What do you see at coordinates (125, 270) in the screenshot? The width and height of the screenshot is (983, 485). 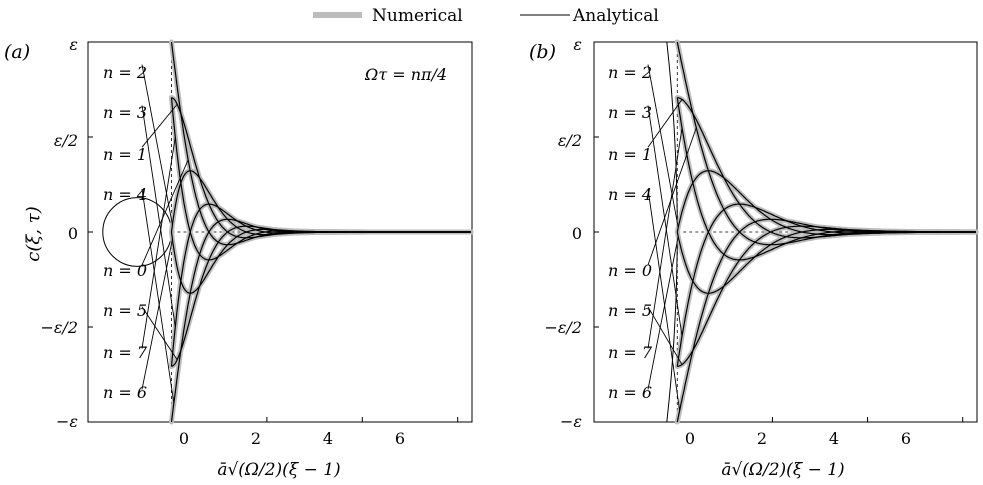 I see `panel-a-label-n0: n = 0` at bounding box center [125, 270].